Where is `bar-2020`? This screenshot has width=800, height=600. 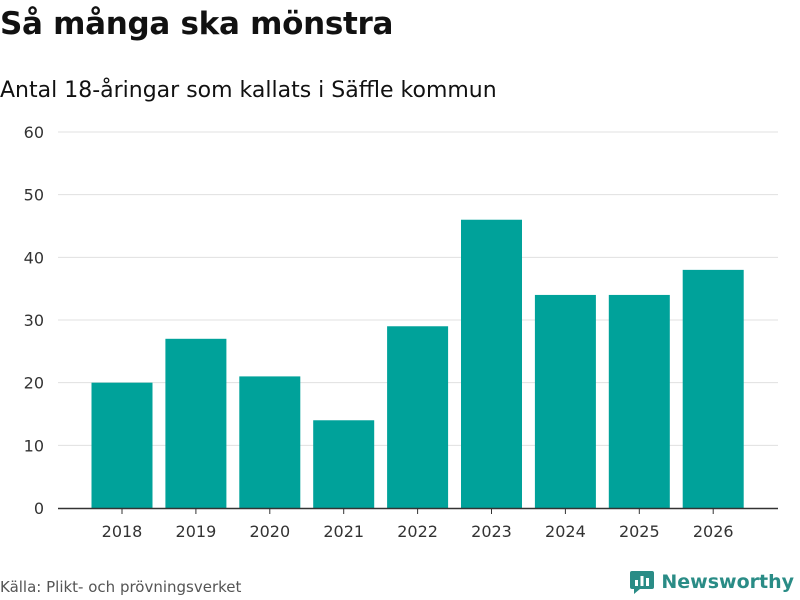
bar-2020 is located at coordinates (270, 442).